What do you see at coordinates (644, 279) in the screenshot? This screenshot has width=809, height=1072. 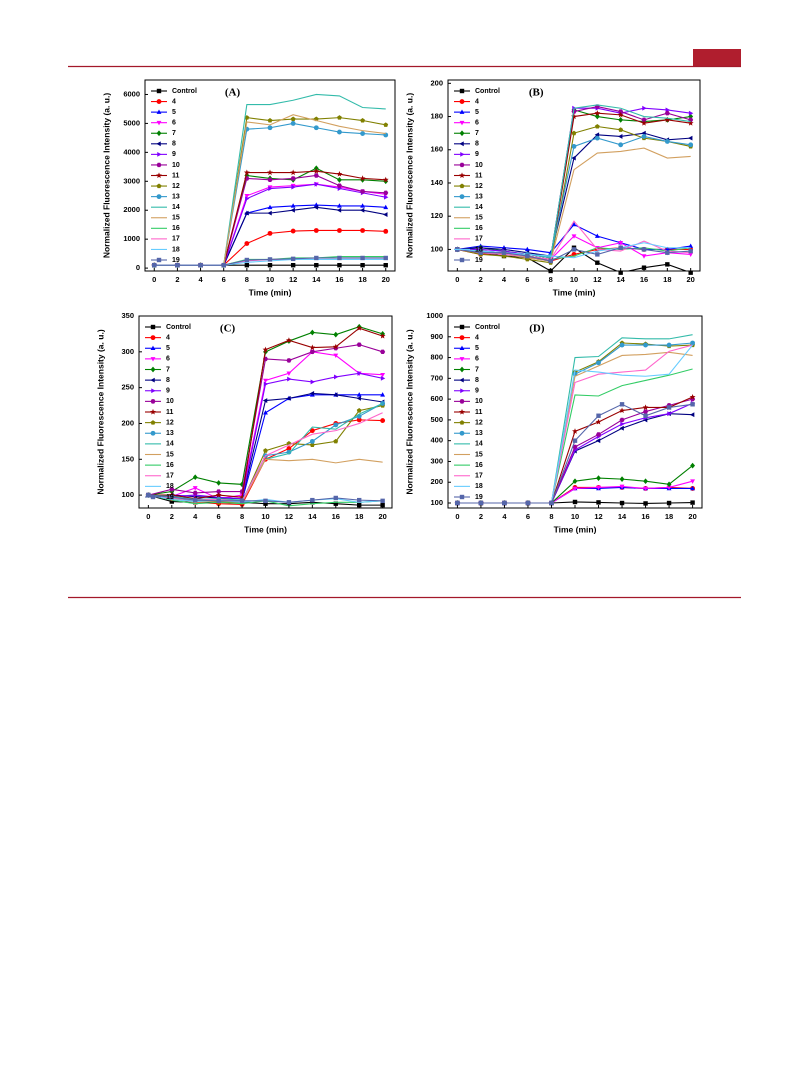 I see `x-tick-label: 16` at bounding box center [644, 279].